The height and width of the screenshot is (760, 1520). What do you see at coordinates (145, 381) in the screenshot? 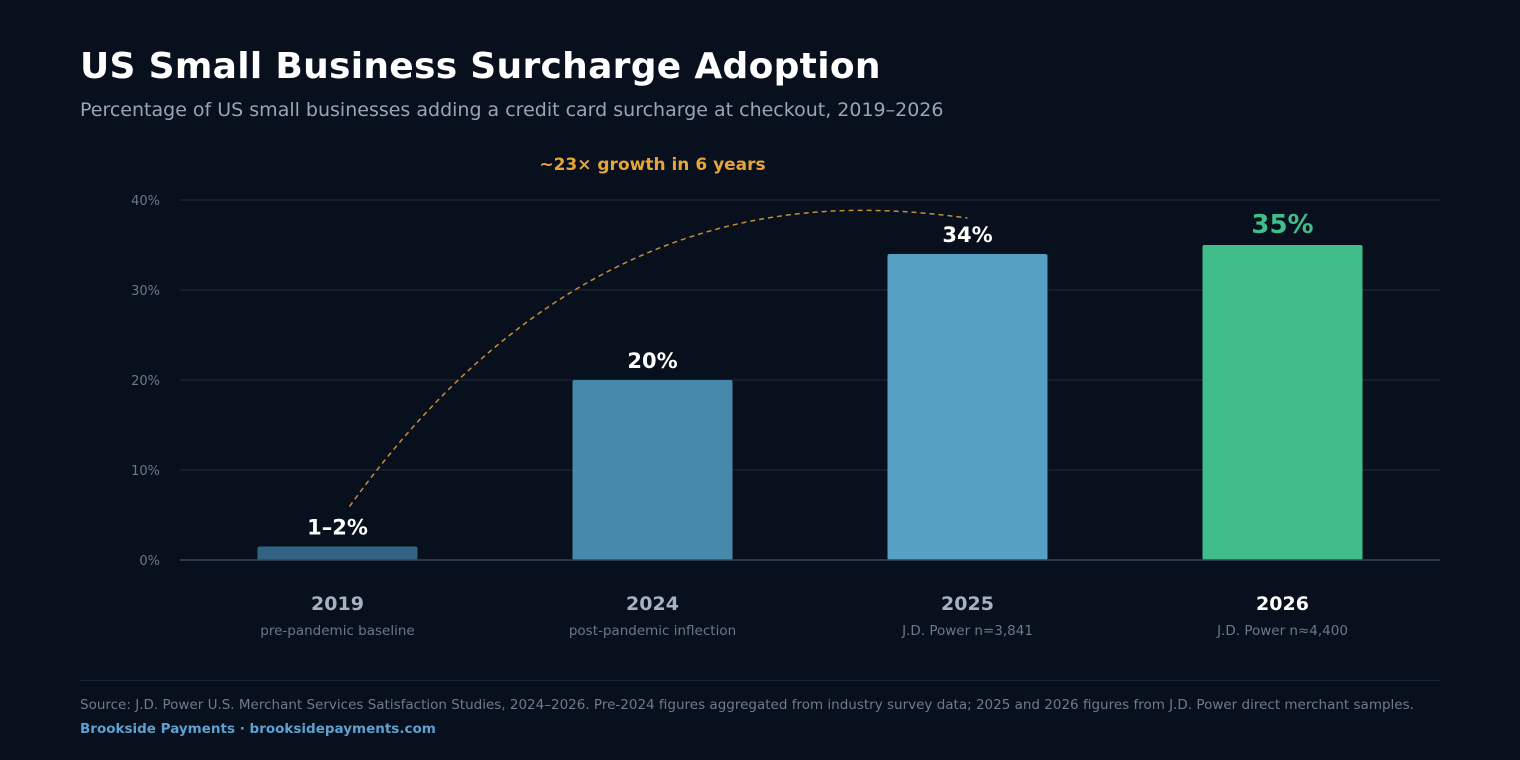
I see `y-tick-label: 20%` at bounding box center [145, 381].